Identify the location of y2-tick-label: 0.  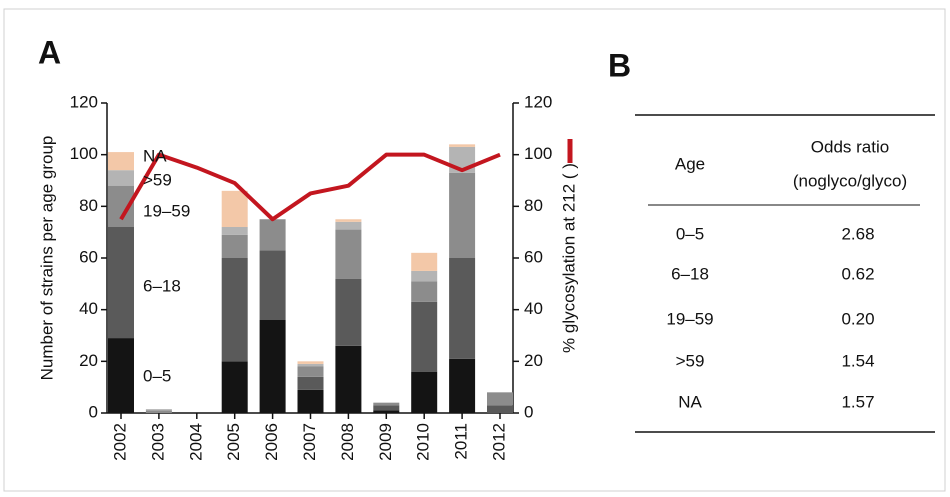
(528, 411).